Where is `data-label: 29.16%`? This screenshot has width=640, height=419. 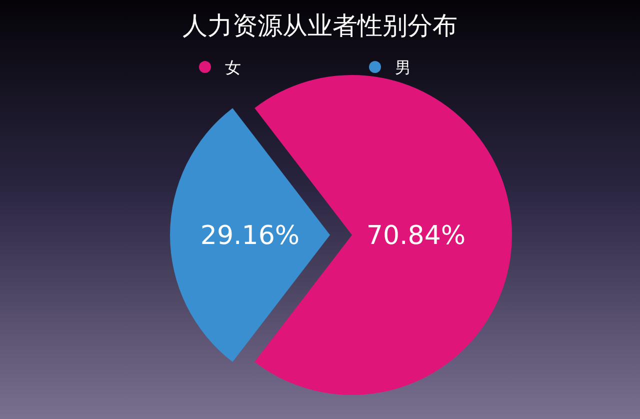 data-label: 29.16% is located at coordinates (250, 236).